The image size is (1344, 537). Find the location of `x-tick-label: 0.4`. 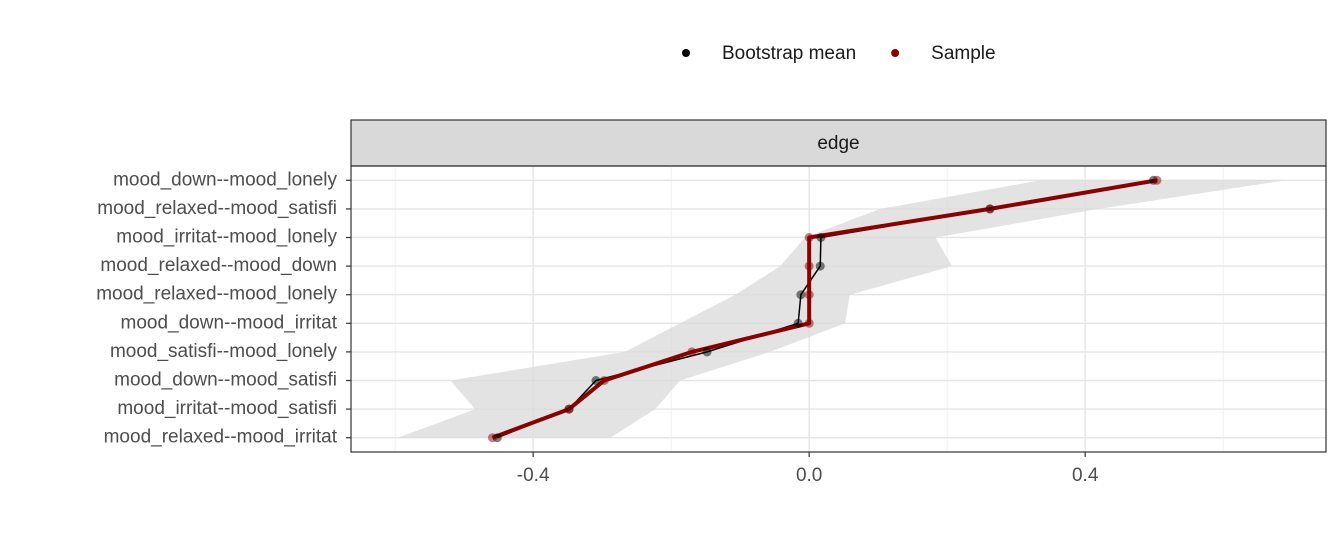

x-tick-label: 0.4 is located at coordinates (1085, 475).